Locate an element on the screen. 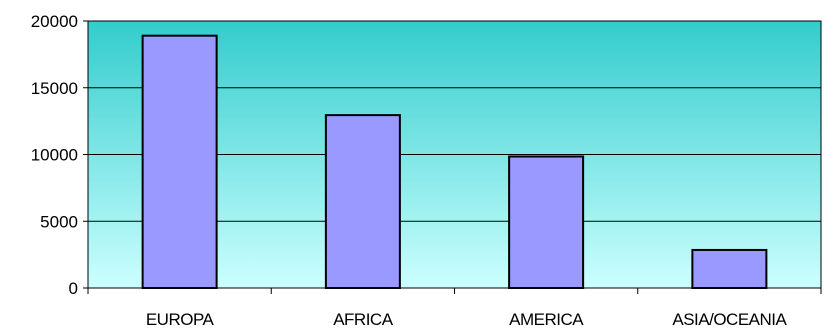 The width and height of the screenshot is (825, 329). y-tick-label: 10000 is located at coordinates (54, 155).